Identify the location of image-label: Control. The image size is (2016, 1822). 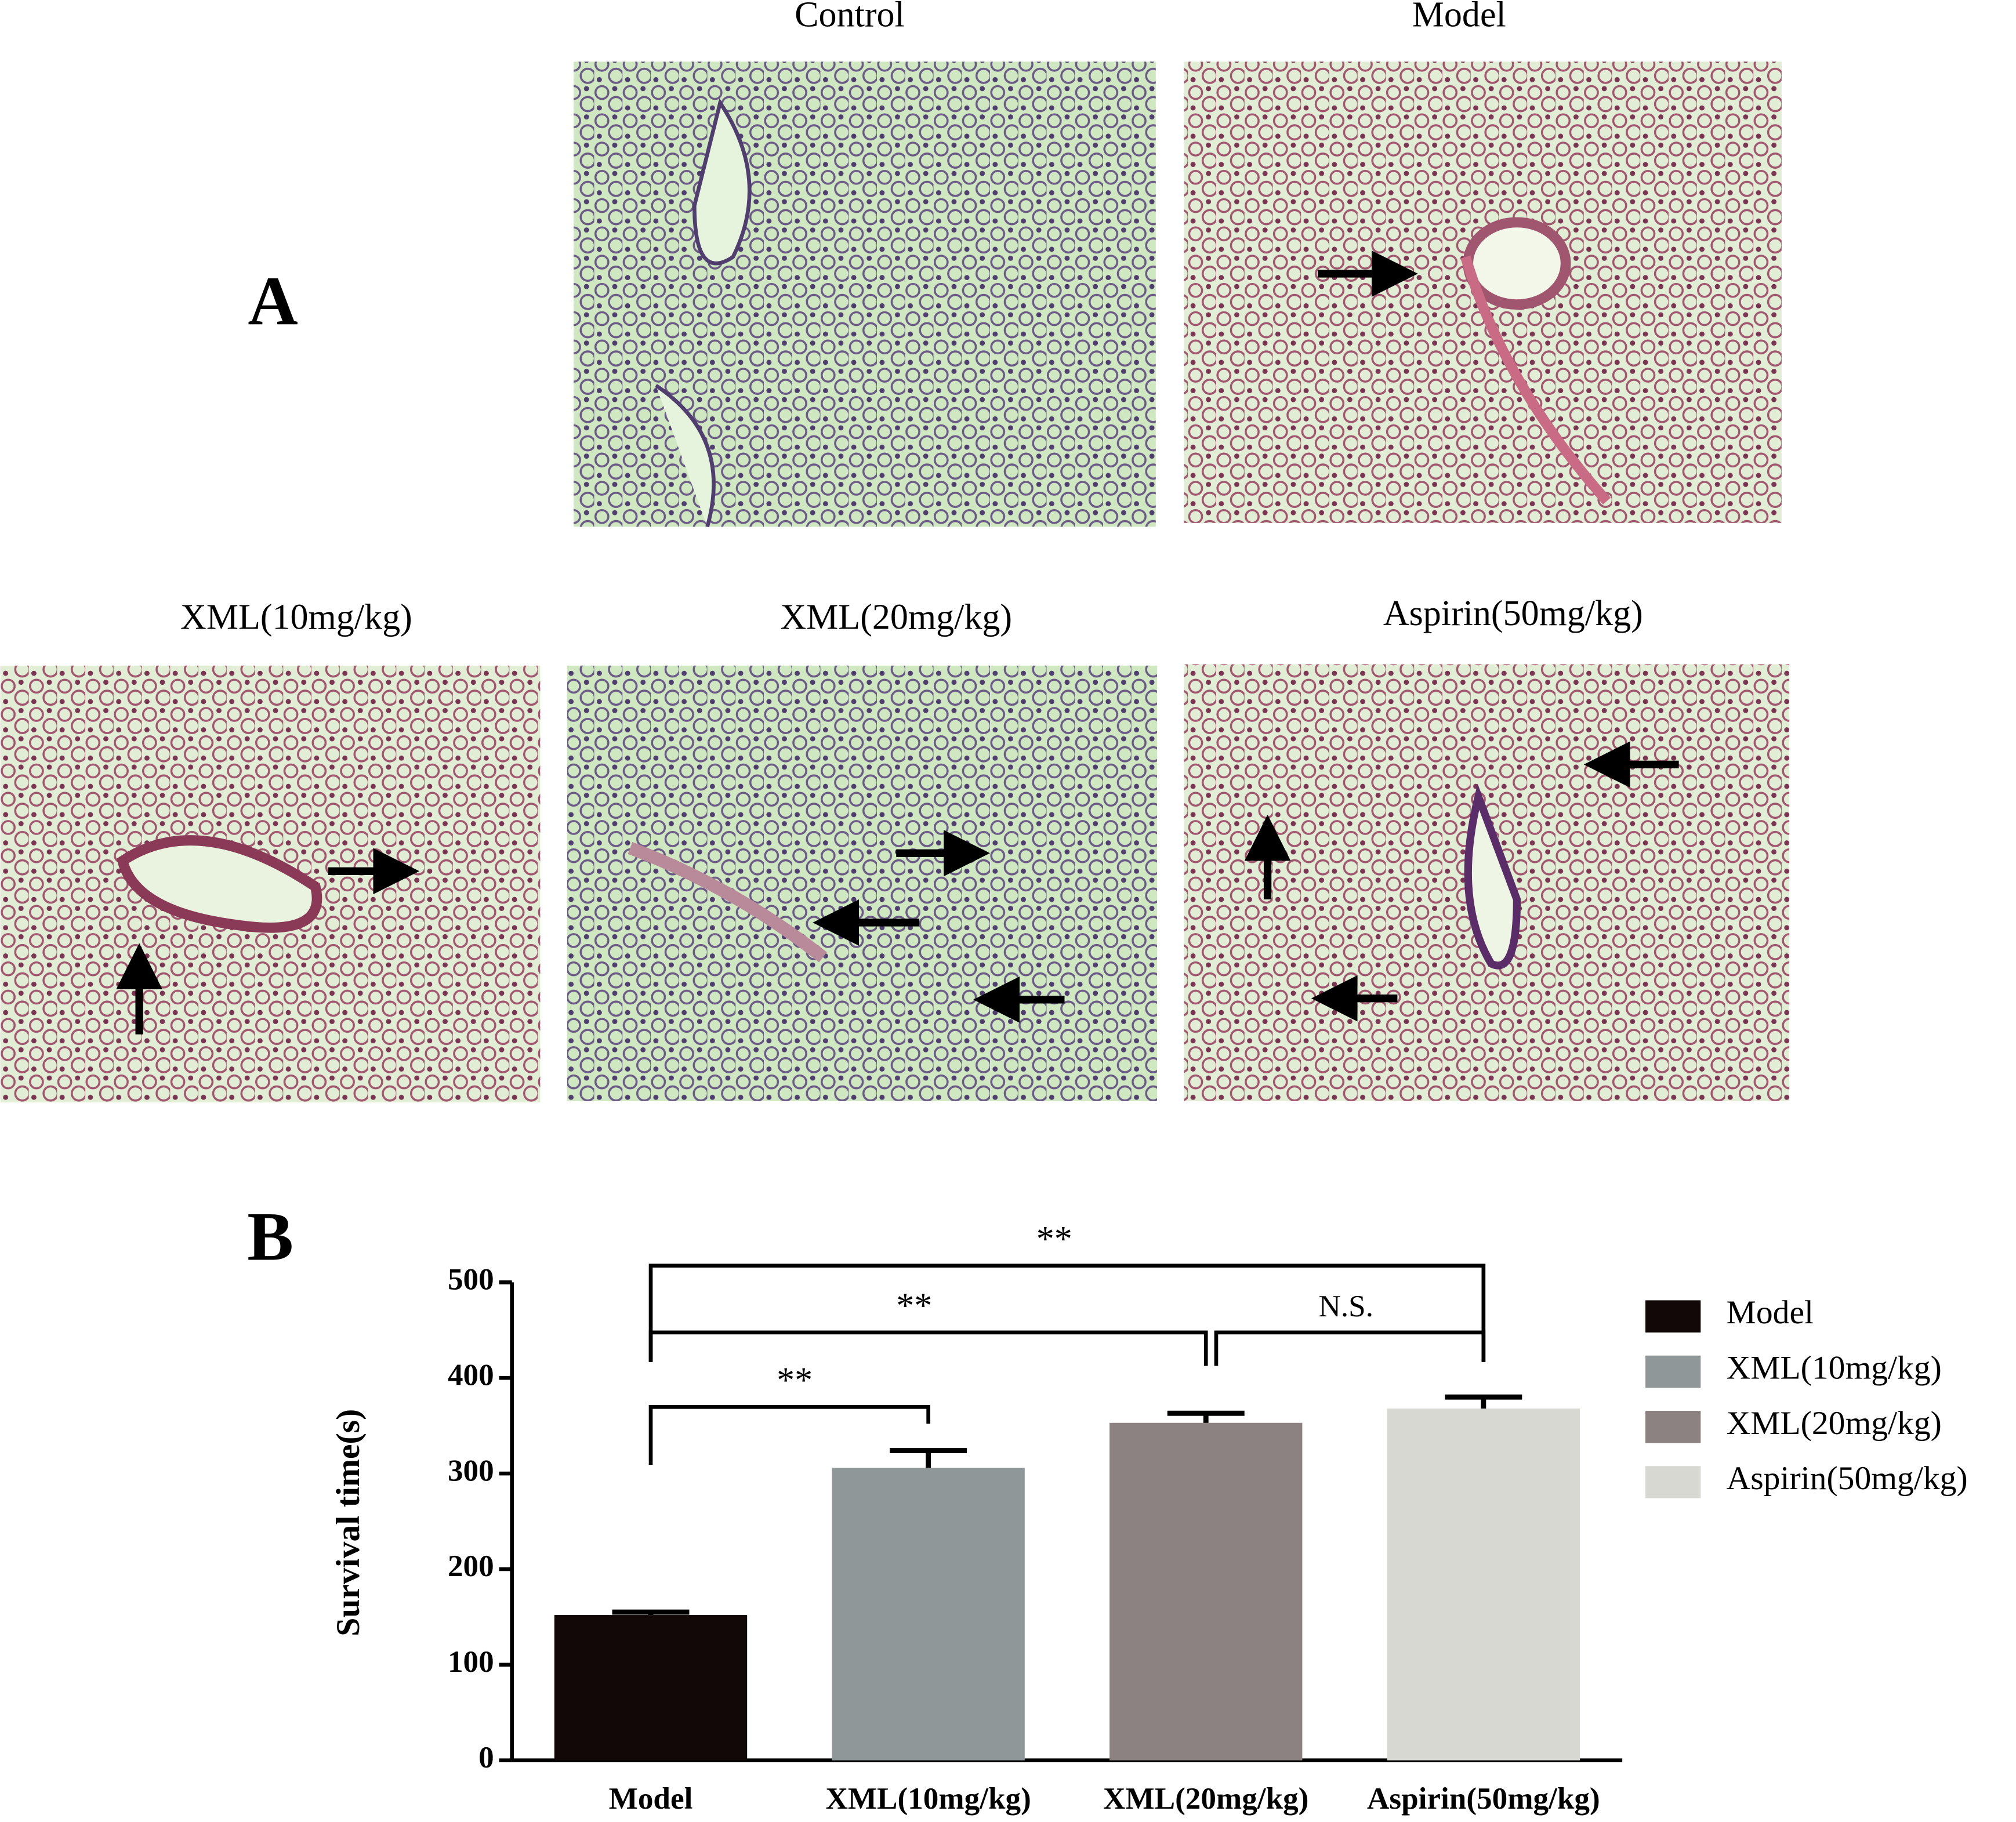
(850, 17).